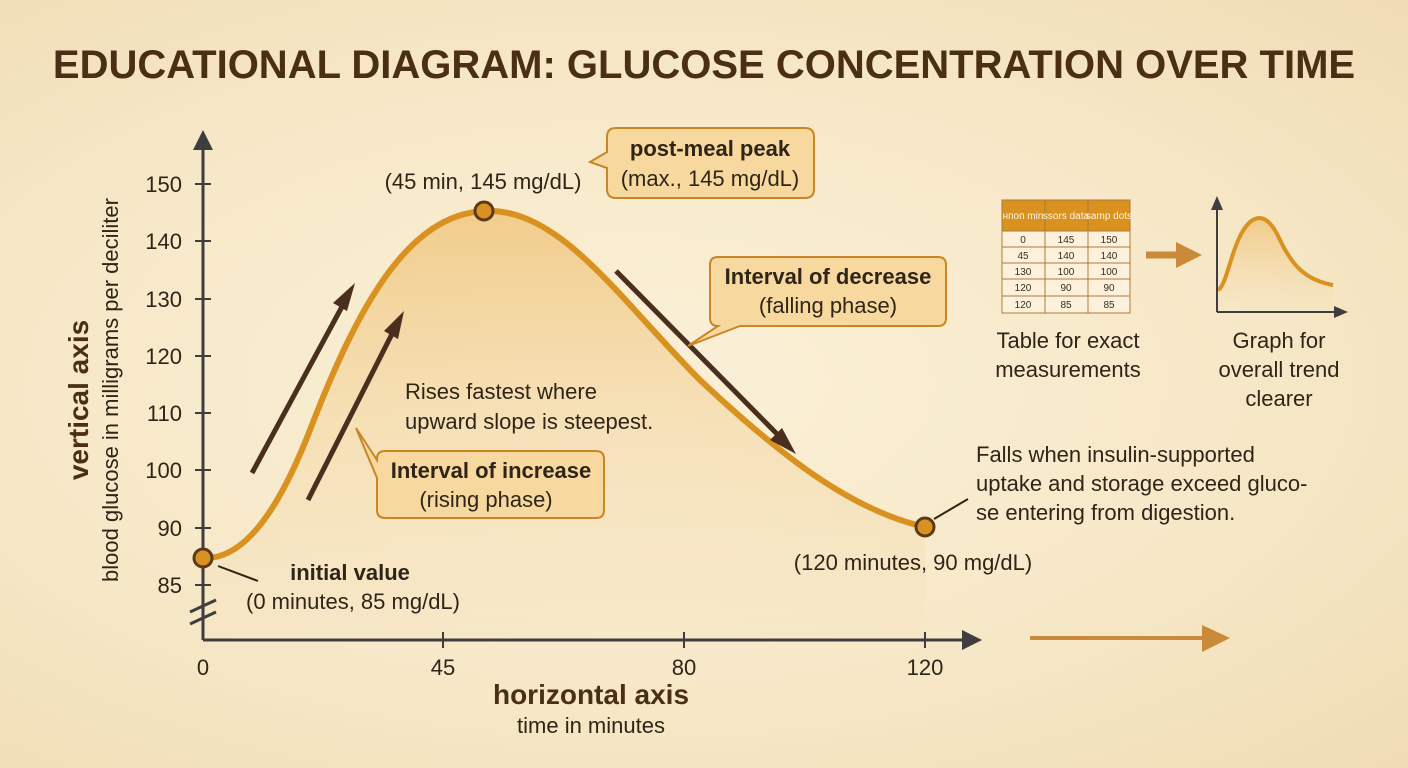  What do you see at coordinates (529, 421) in the screenshot?
I see `rises-note-line2: upward slope is steepest.` at bounding box center [529, 421].